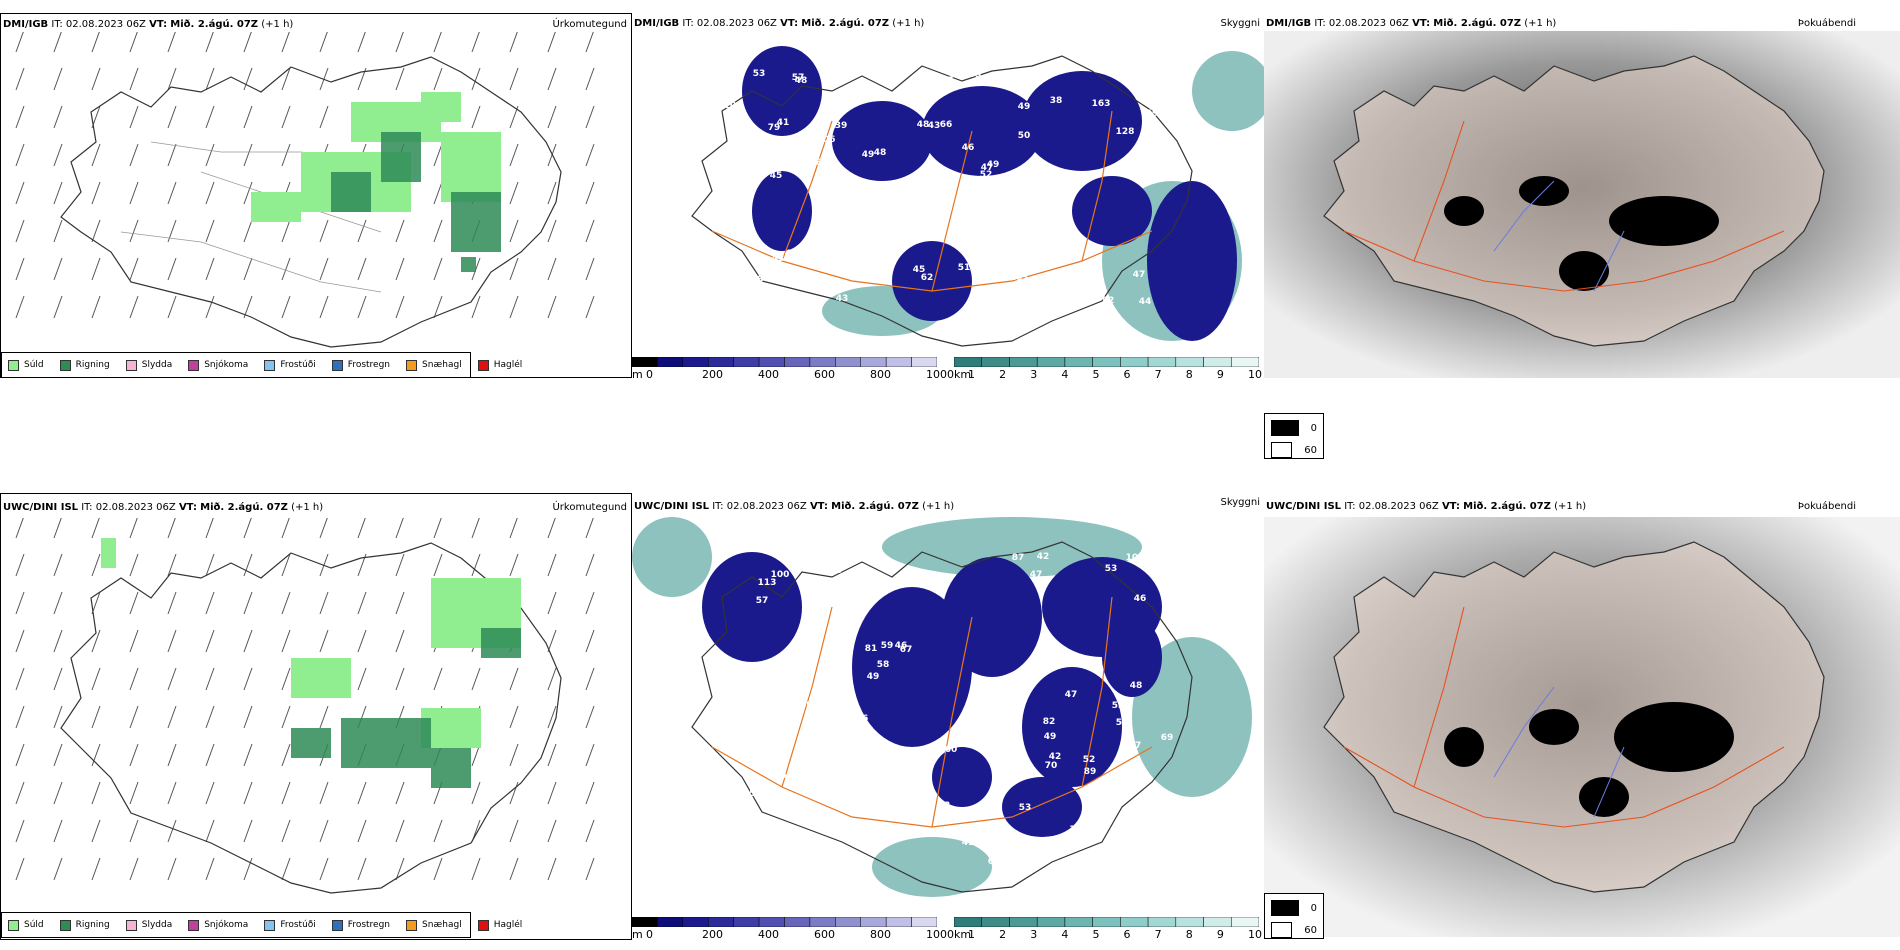  Describe the element at coordinates (825, 268) in the screenshot. I see `ceiling-label: 83` at that location.